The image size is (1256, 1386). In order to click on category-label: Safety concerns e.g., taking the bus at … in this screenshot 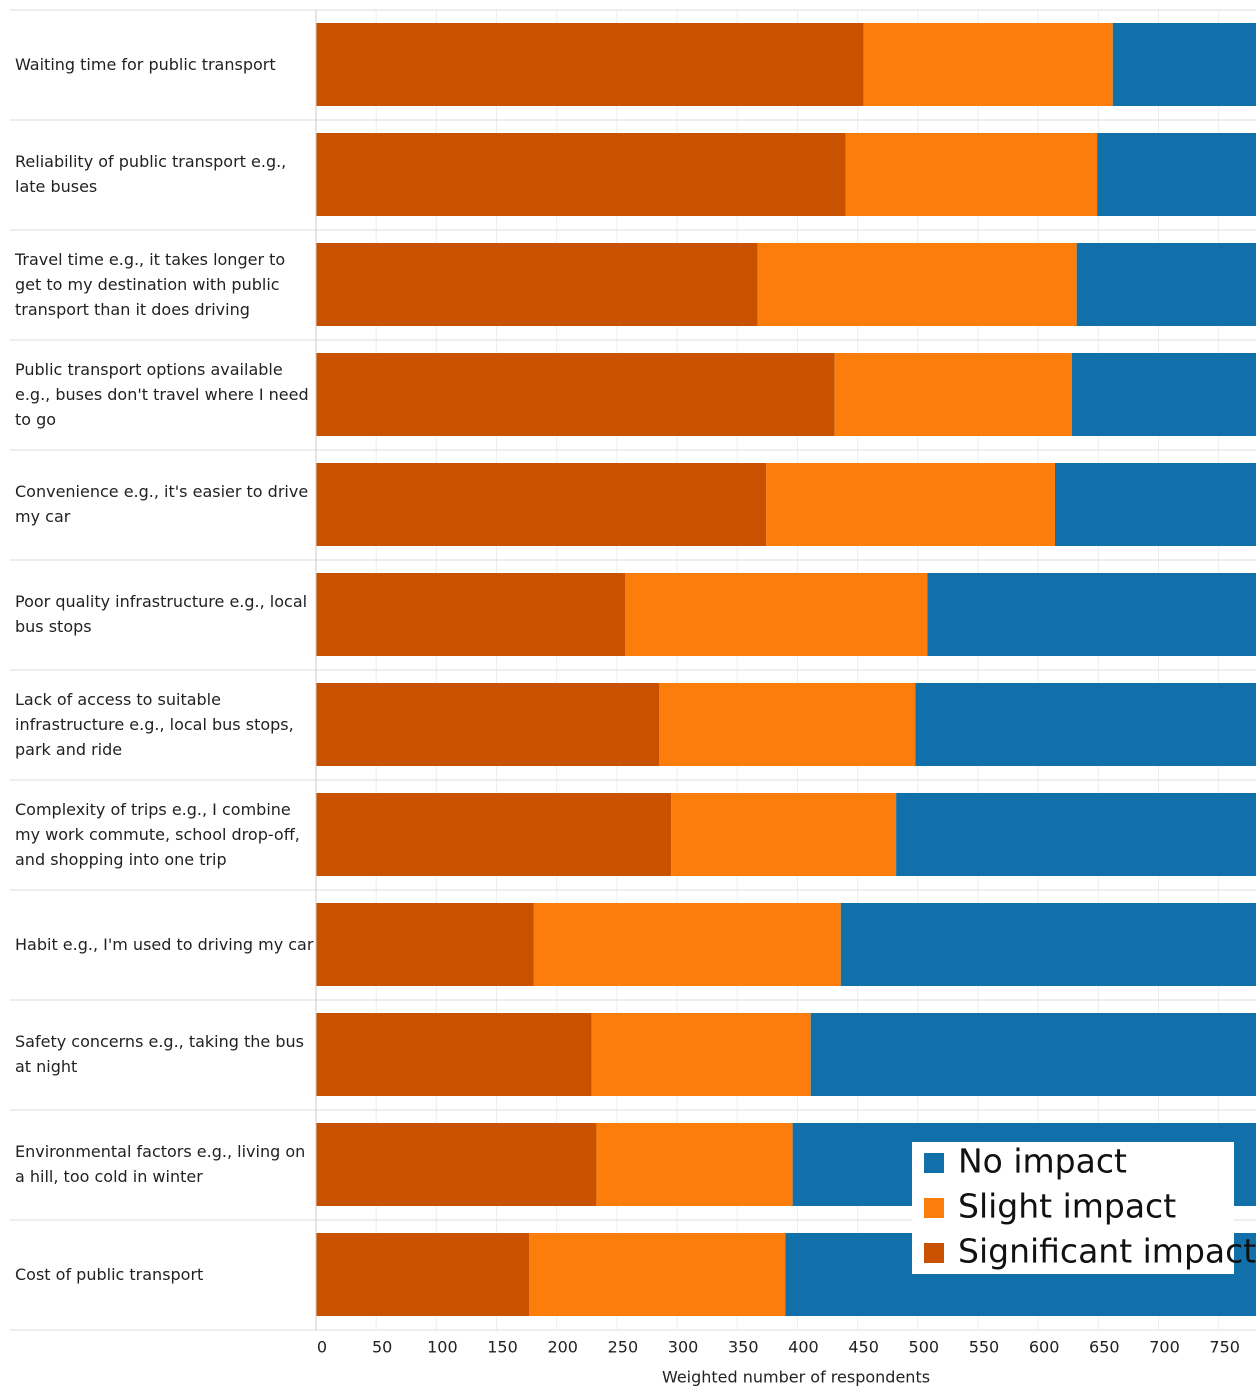, I will do `click(165, 1054)`.